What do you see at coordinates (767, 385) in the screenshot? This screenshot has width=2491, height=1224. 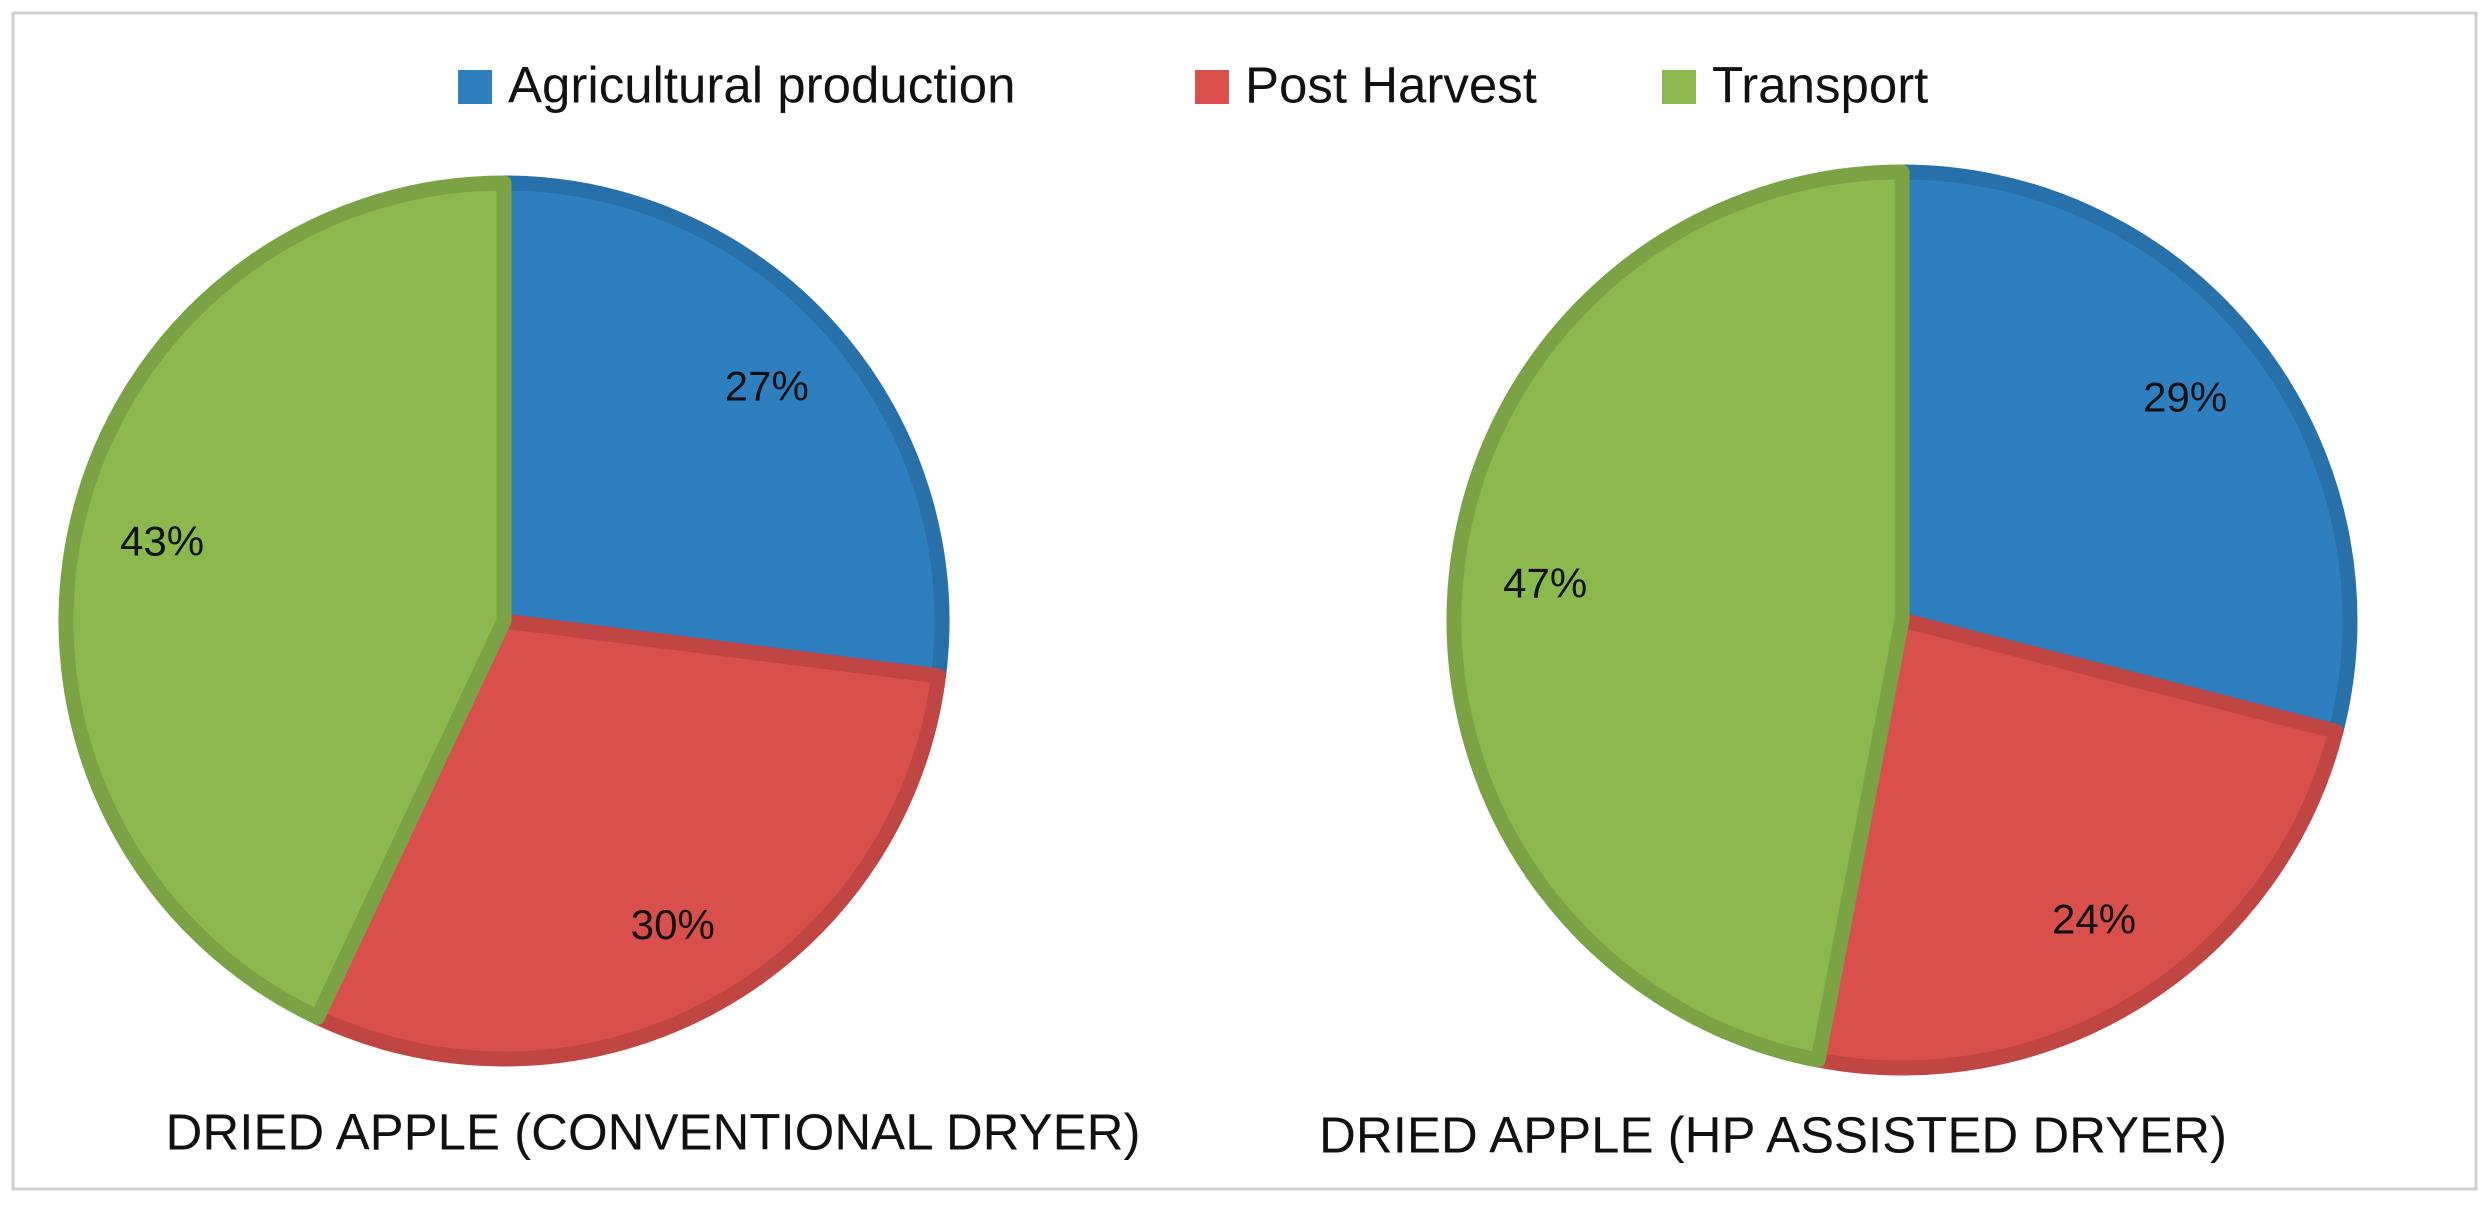 I see `data-label: 27%` at bounding box center [767, 385].